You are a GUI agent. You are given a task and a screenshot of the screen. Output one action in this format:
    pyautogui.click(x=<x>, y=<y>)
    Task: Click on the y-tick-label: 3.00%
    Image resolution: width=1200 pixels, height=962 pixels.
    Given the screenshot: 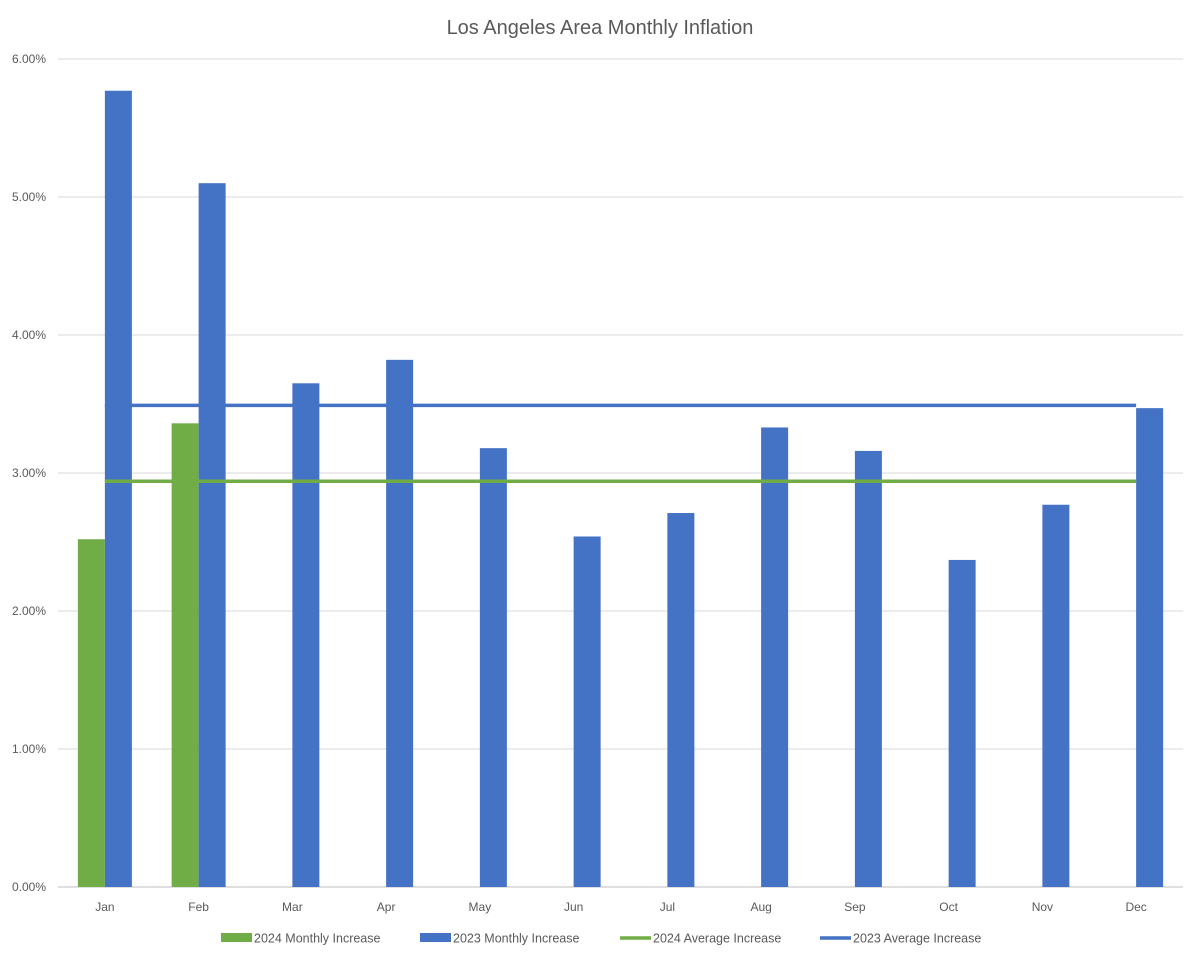 What is the action you would take?
    pyautogui.click(x=29, y=473)
    